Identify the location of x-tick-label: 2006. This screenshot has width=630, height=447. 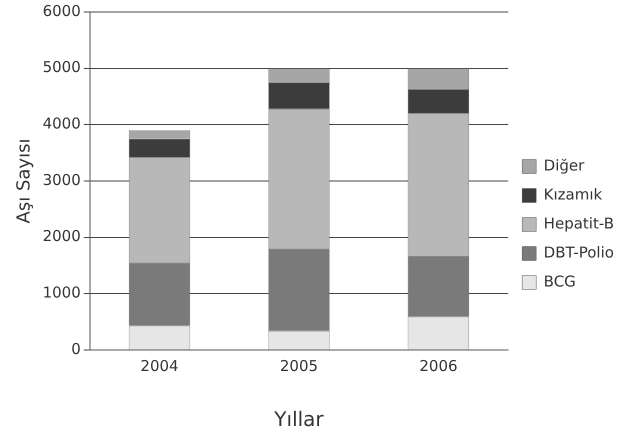
(438, 365).